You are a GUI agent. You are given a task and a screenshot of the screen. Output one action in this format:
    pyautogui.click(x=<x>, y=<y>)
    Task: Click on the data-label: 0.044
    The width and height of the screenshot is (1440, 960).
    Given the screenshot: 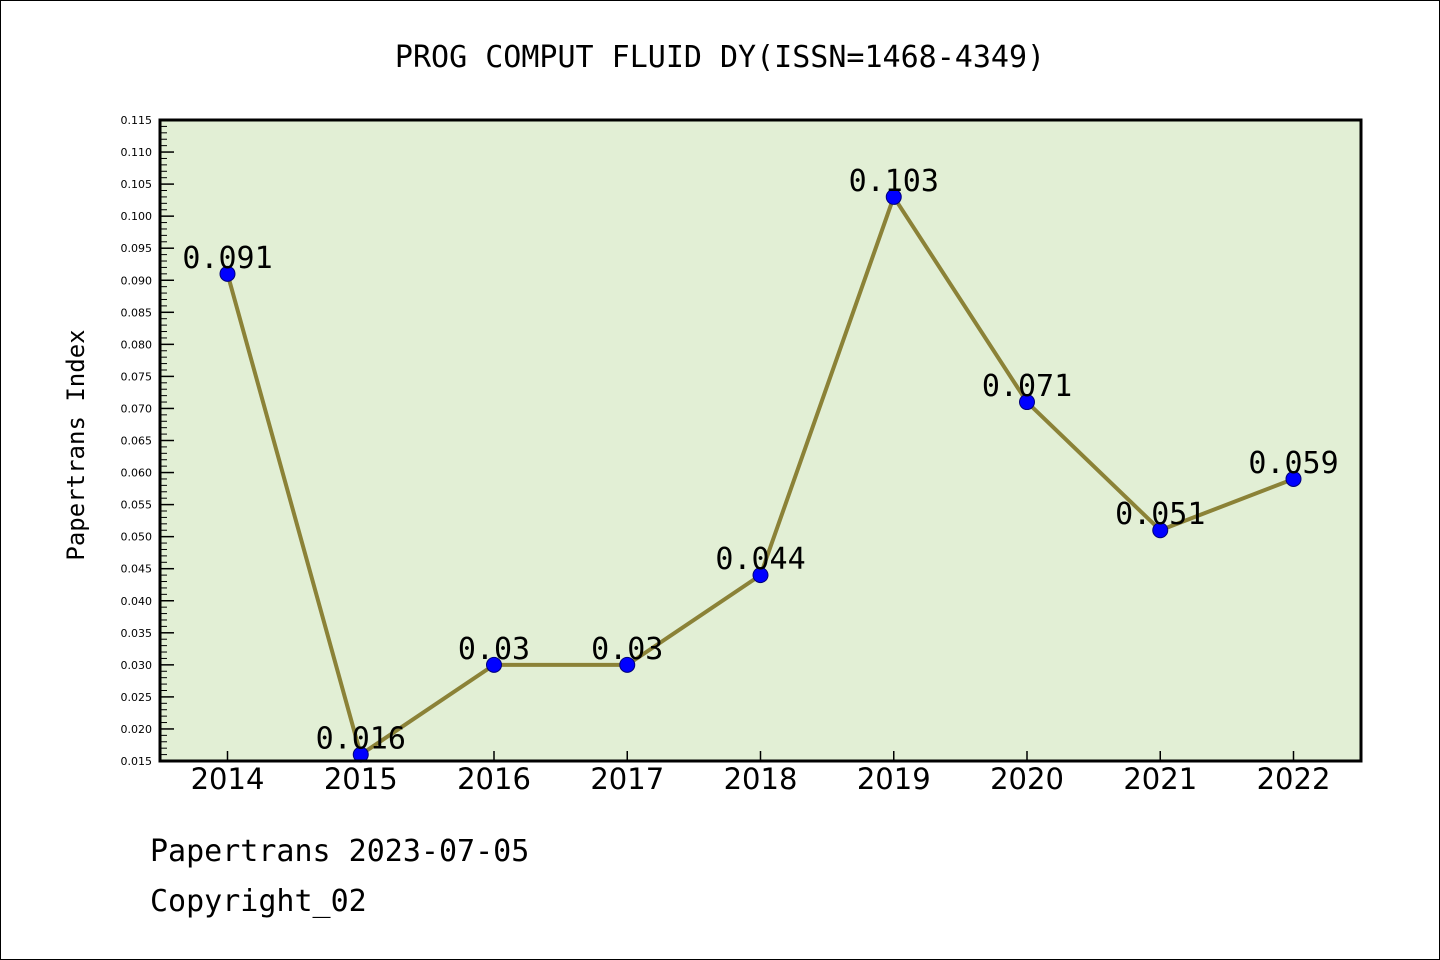 What is the action you would take?
    pyautogui.click(x=760, y=559)
    